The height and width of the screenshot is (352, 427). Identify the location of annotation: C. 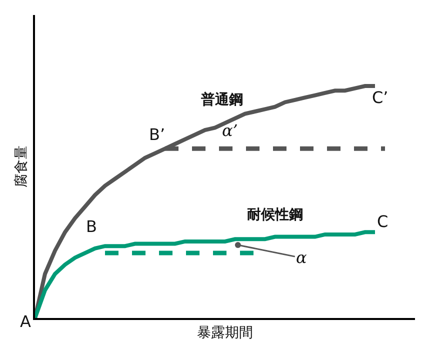
(382, 221).